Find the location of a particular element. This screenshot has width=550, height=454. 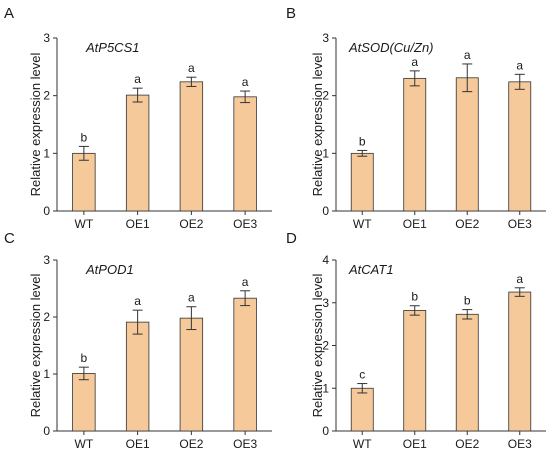

chart-title: AtCAT1 is located at coordinates (371, 269).